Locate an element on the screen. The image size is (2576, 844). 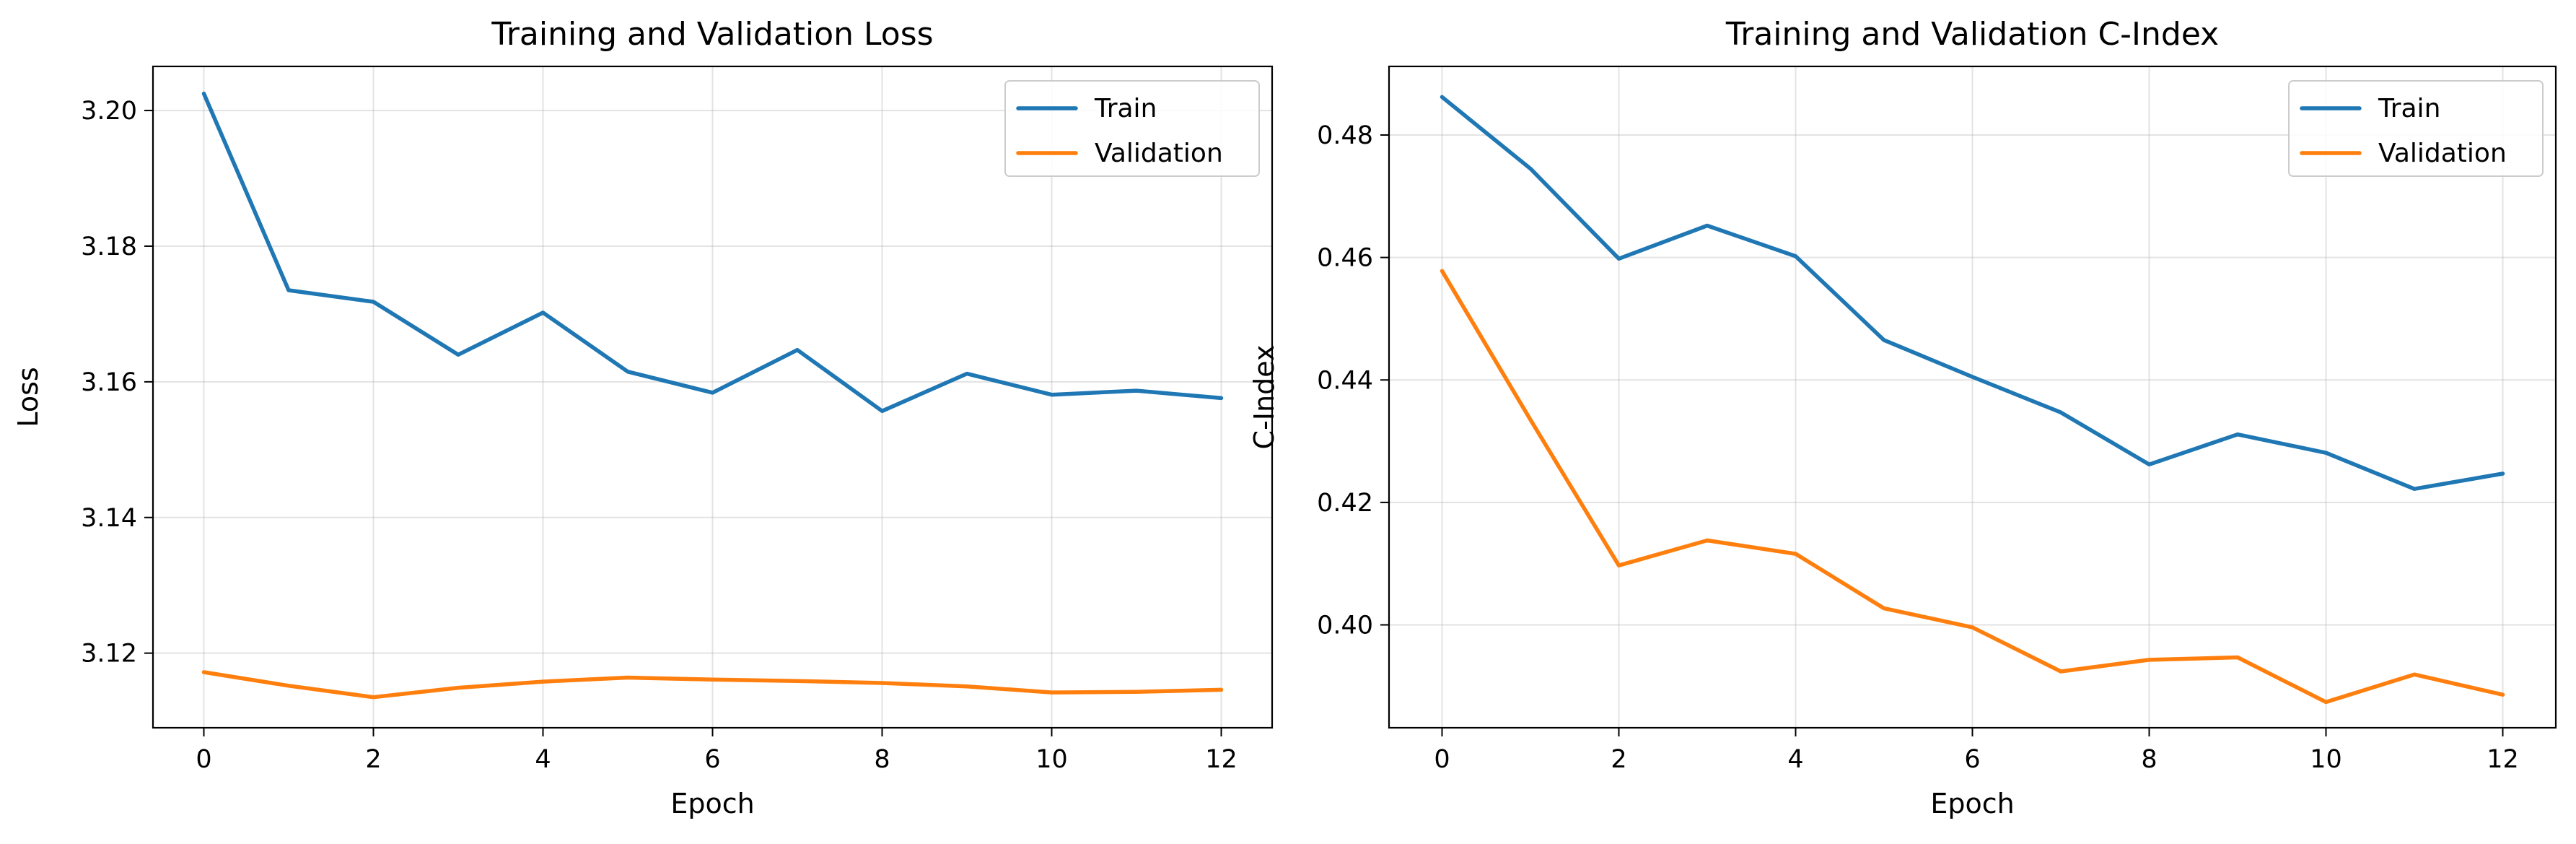
c-index-y-tick-label: 0.44 is located at coordinates (1345, 380).